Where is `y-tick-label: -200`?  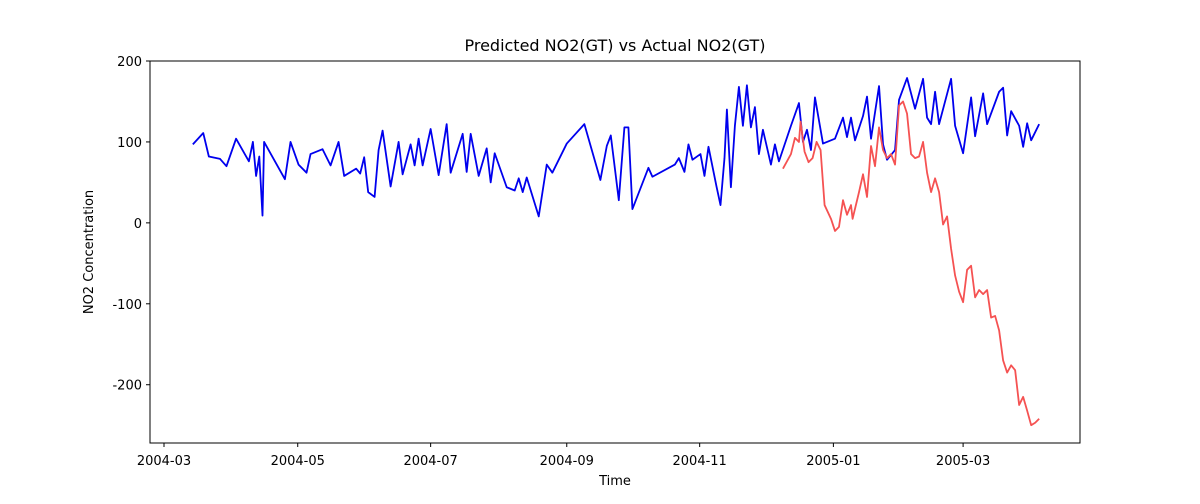
y-tick-label: -200 is located at coordinates (127, 386).